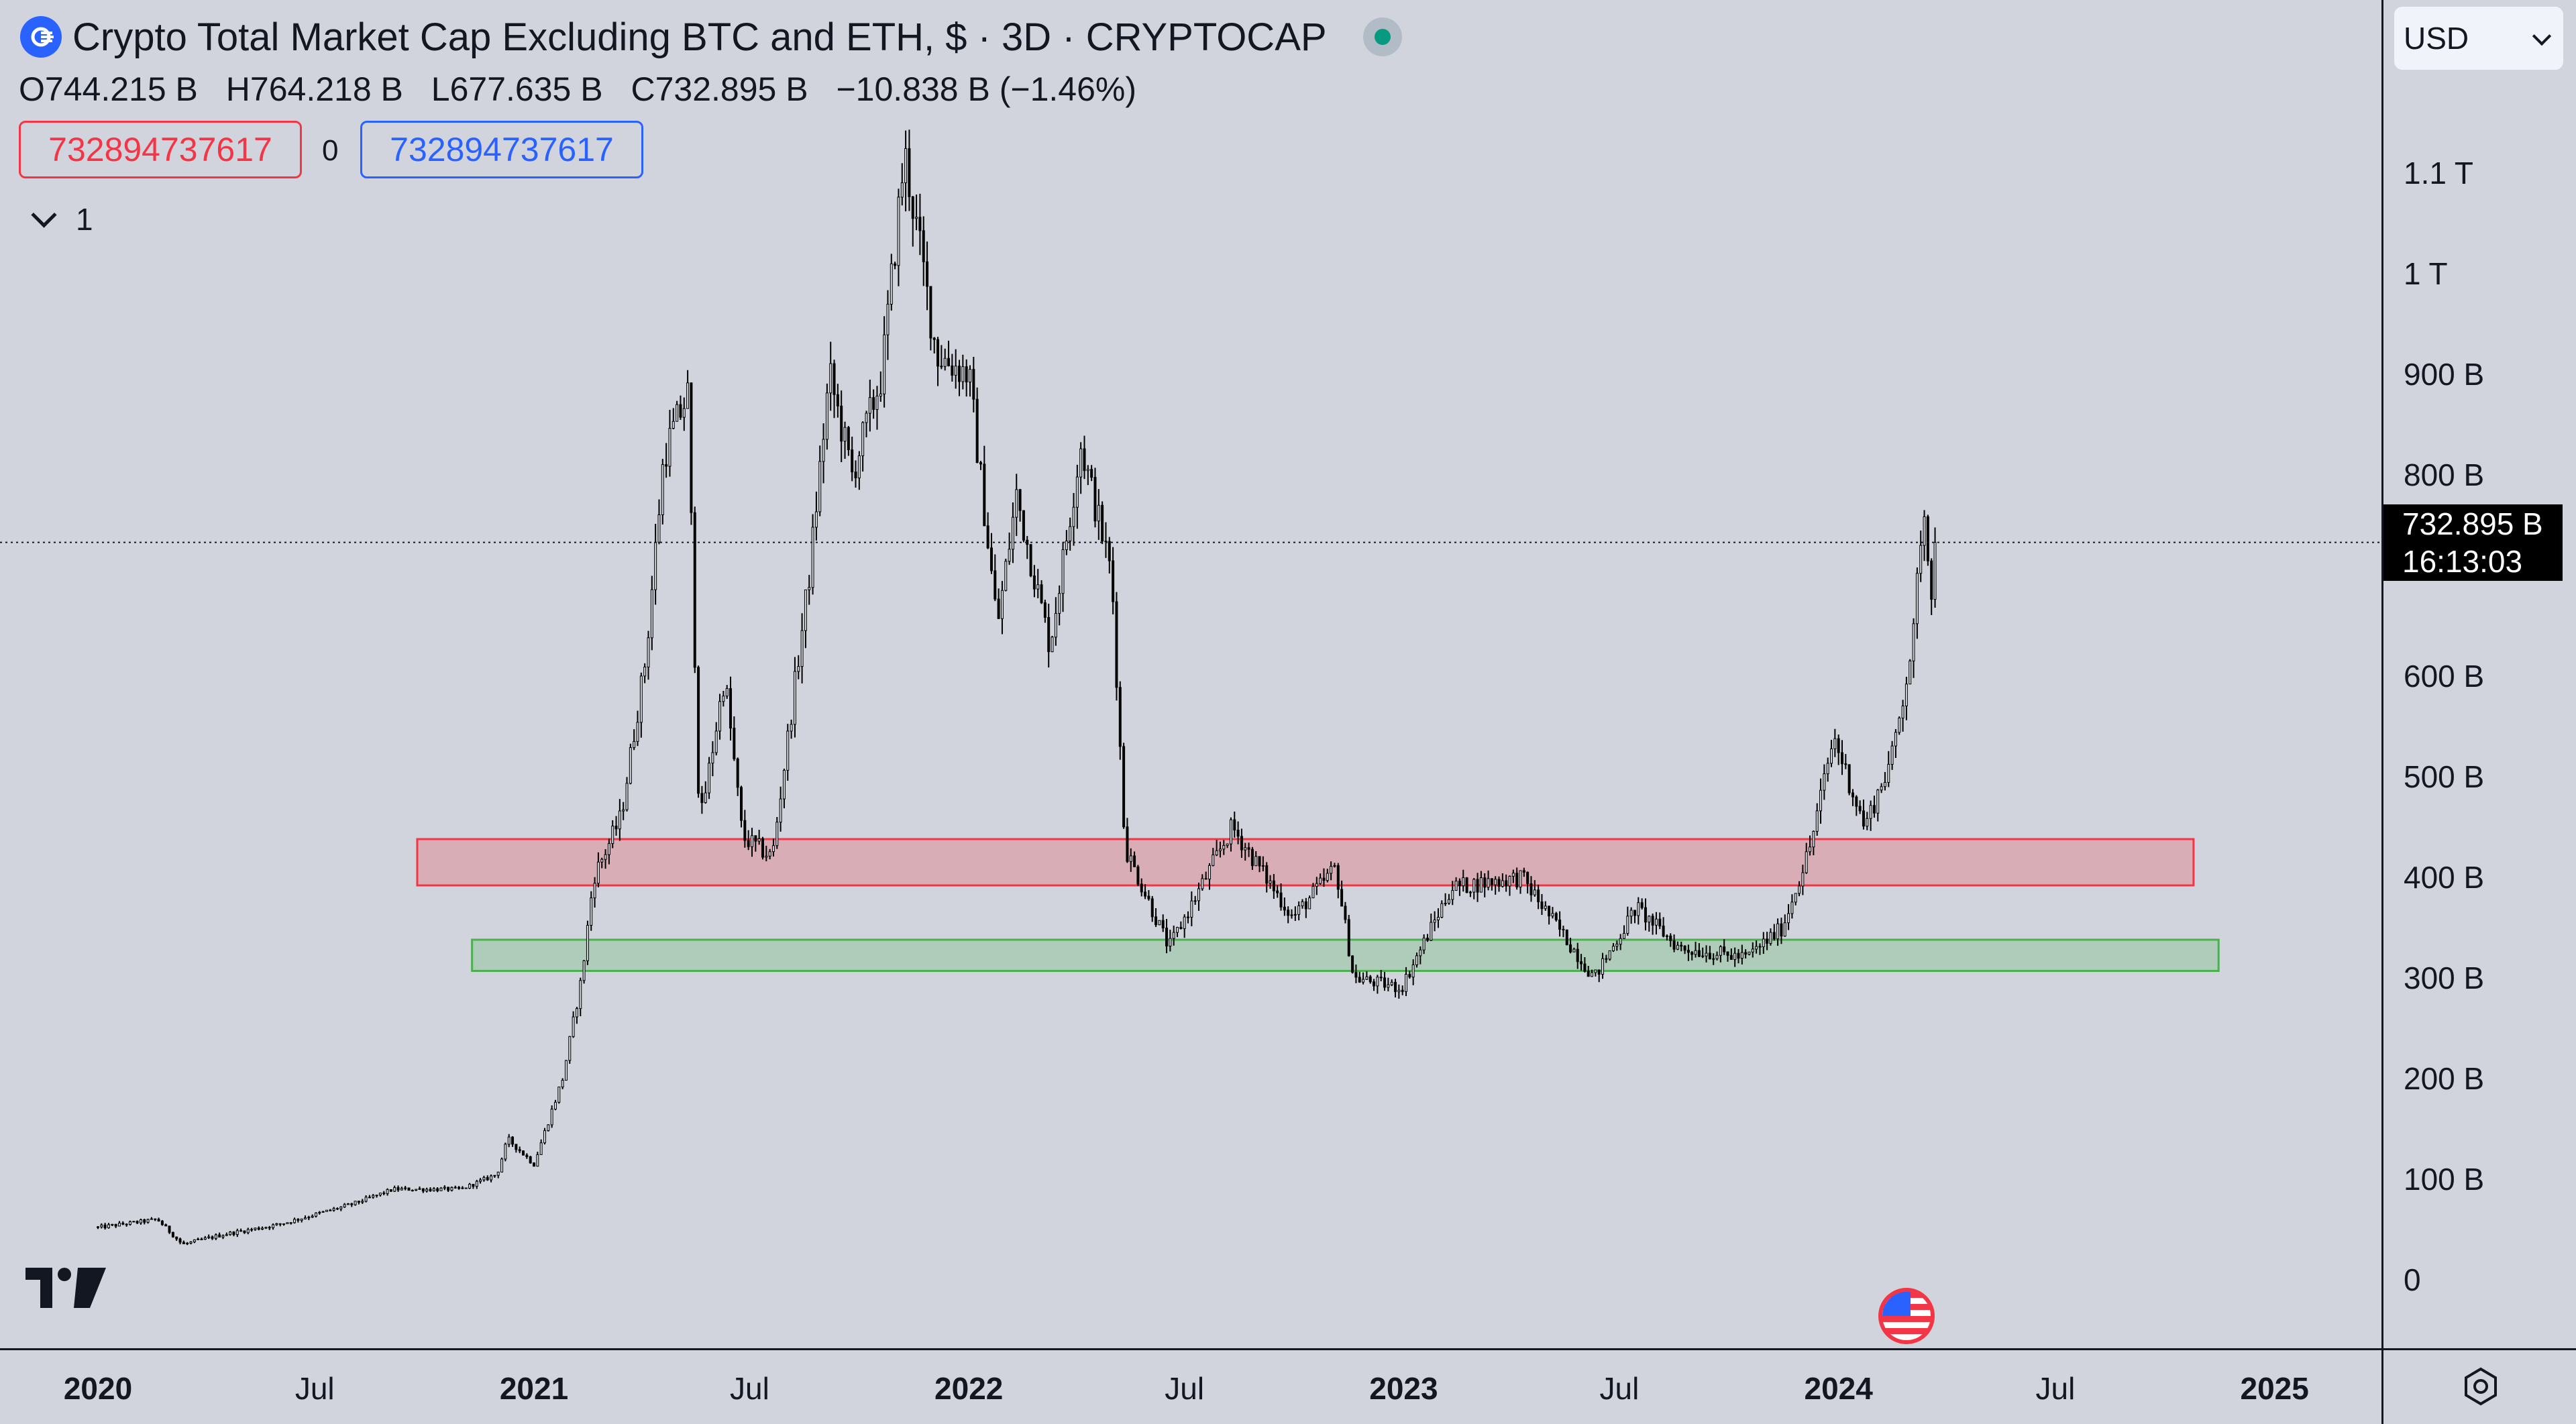 This screenshot has height=1424, width=2576. What do you see at coordinates (2481, 1387) in the screenshot?
I see `settings-gear-icon` at bounding box center [2481, 1387].